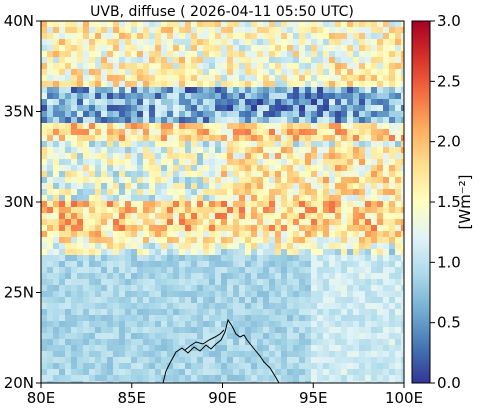  Describe the element at coordinates (449, 262) in the screenshot. I see `colorbar-tick-label: 1.0` at that location.